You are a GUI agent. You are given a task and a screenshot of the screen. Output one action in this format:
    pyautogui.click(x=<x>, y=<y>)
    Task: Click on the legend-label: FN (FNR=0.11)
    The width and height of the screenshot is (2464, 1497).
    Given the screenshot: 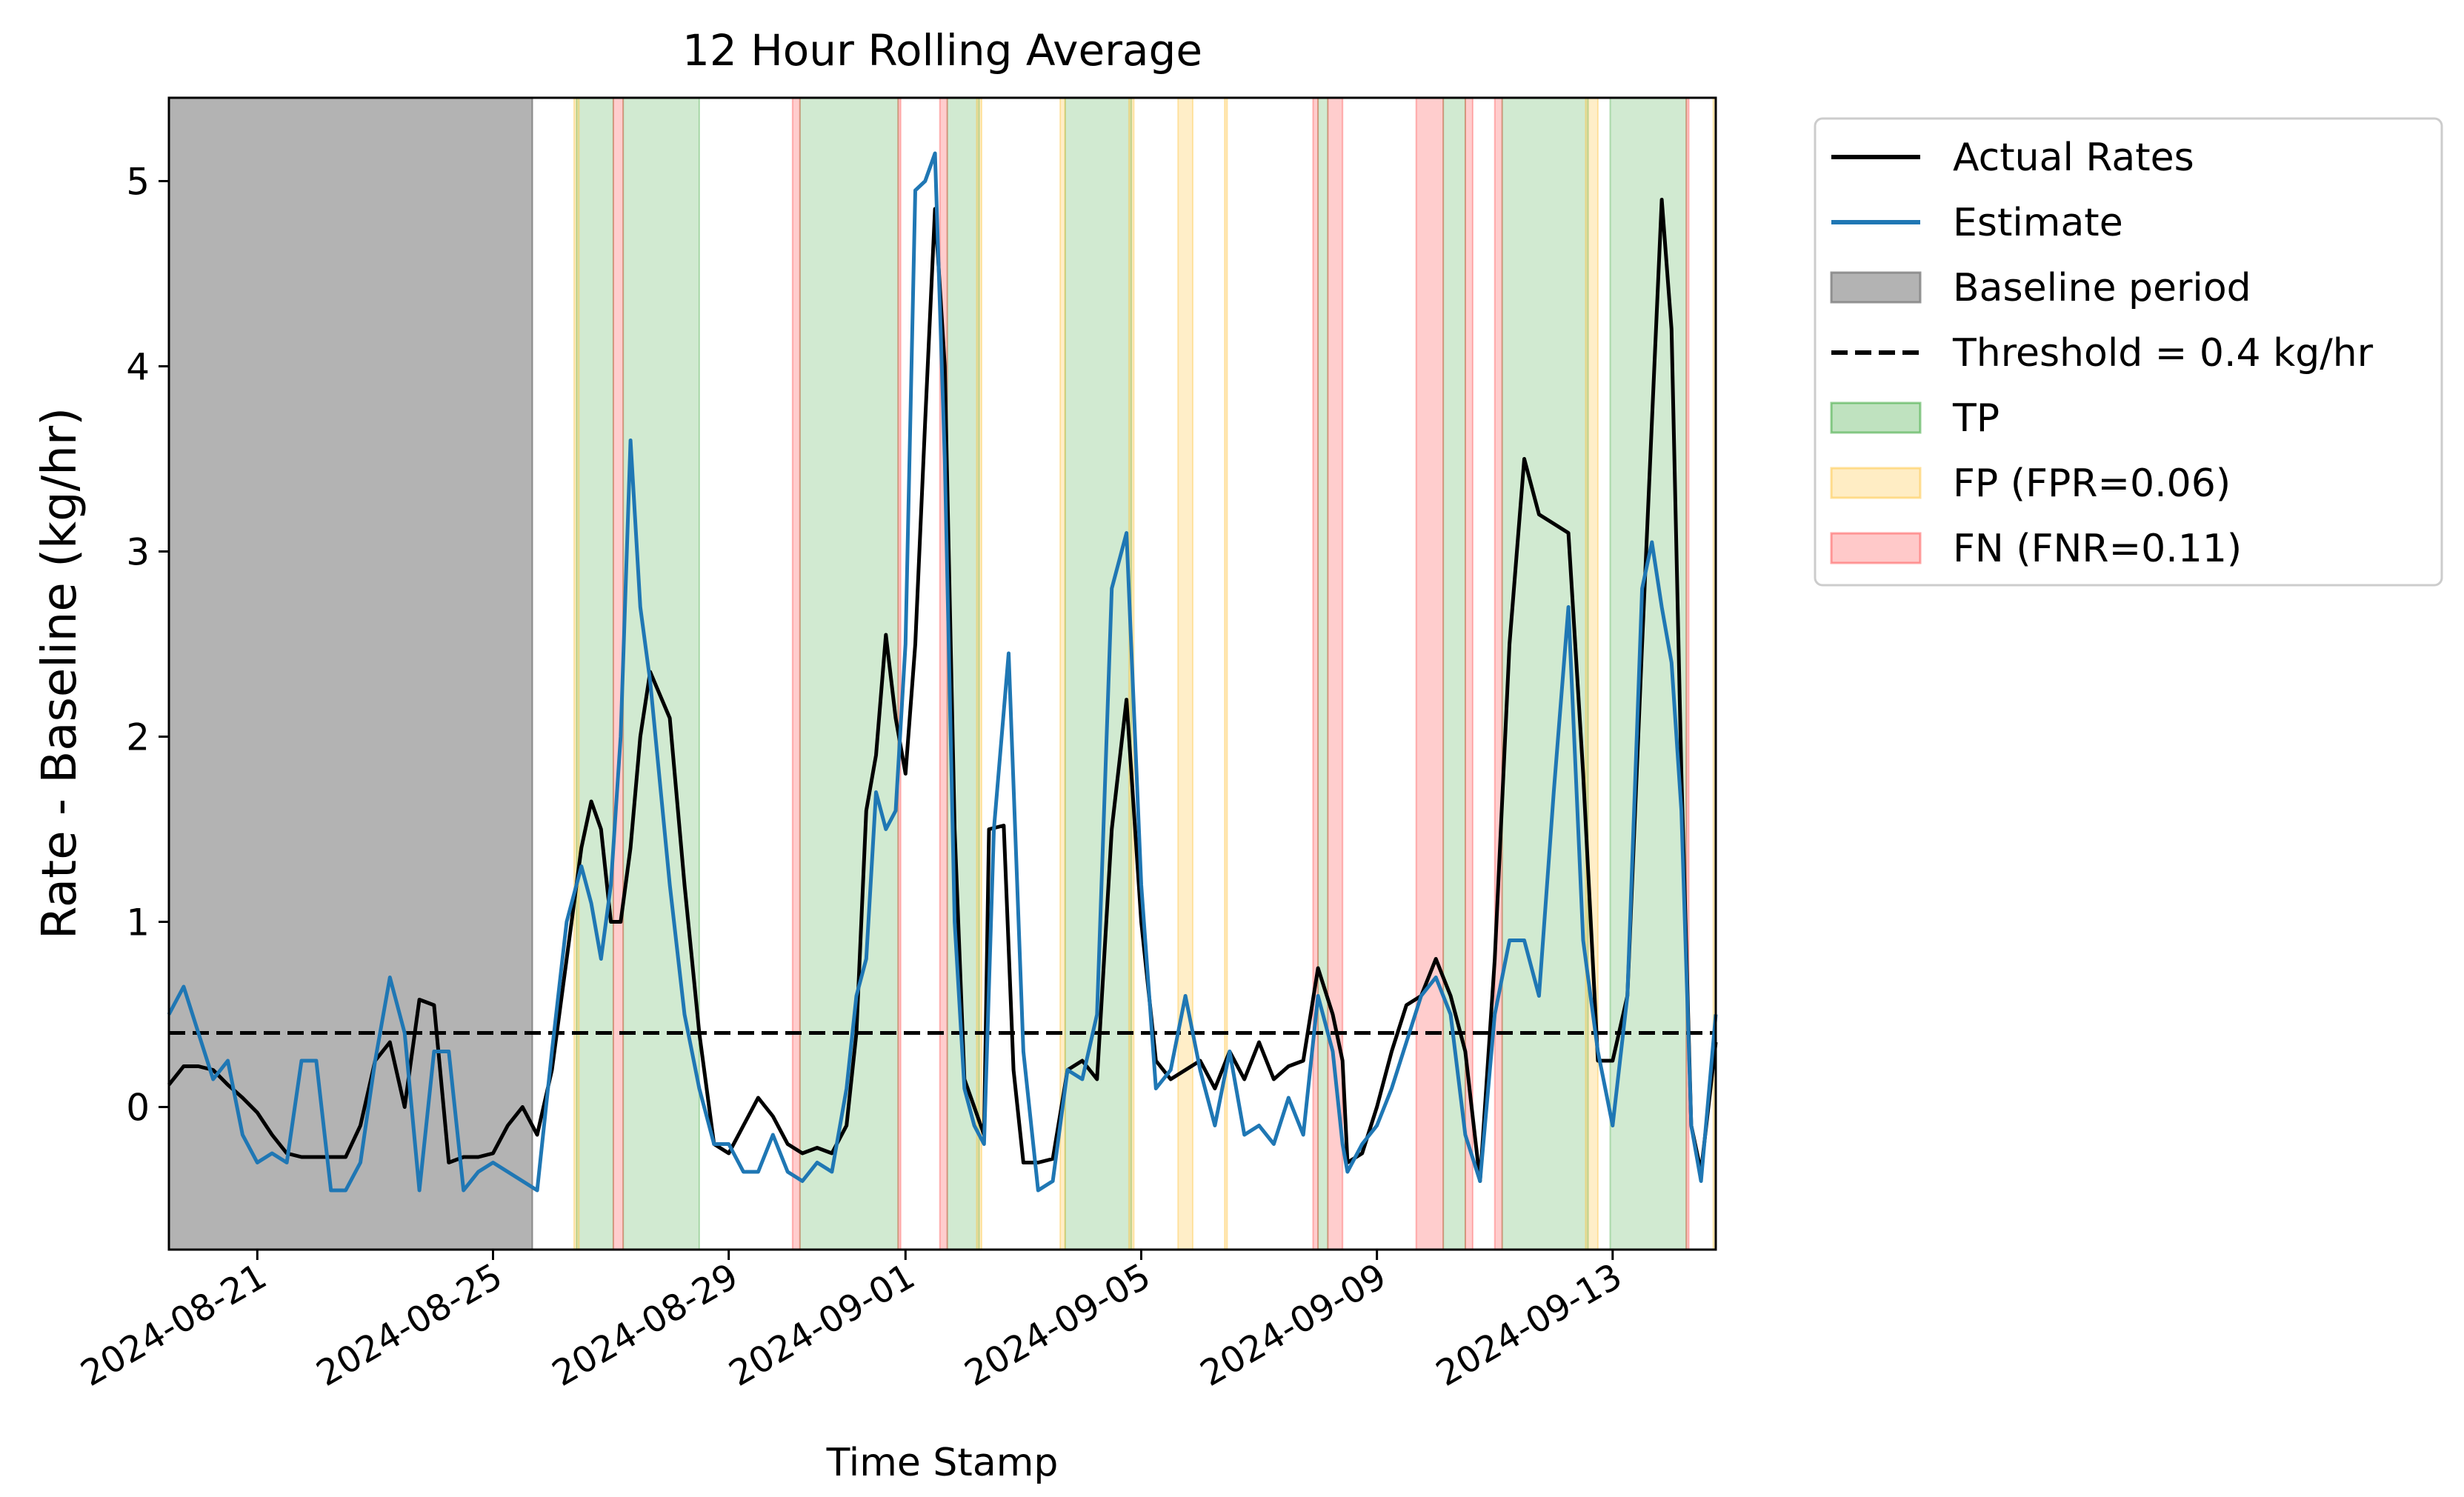 What is the action you would take?
    pyautogui.click(x=2097, y=549)
    